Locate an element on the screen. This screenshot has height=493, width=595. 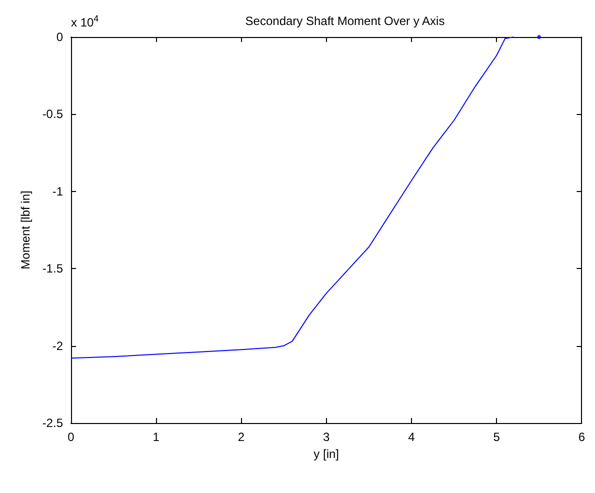
x-axis-title: y [in] is located at coordinates (327, 453).